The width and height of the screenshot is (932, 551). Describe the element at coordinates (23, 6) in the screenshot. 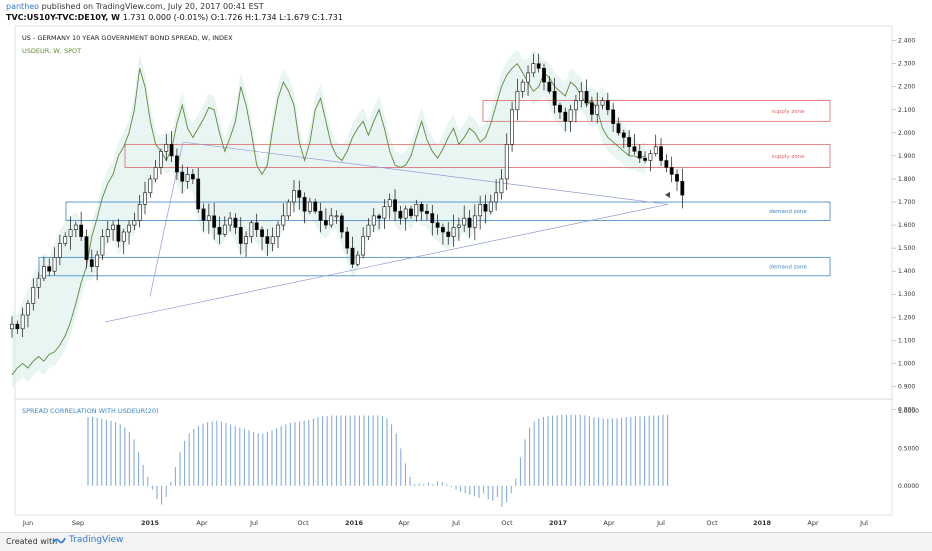

I see `publisher-name: pantheo` at that location.